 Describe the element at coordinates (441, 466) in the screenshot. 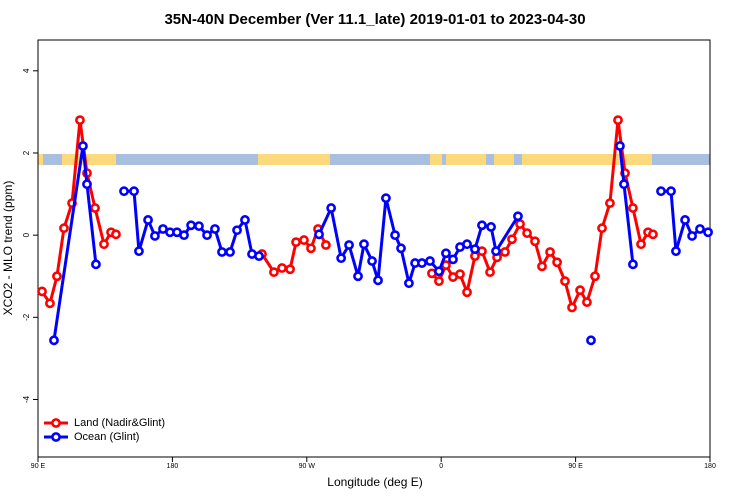

I see `x-tick-label: 0` at that location.